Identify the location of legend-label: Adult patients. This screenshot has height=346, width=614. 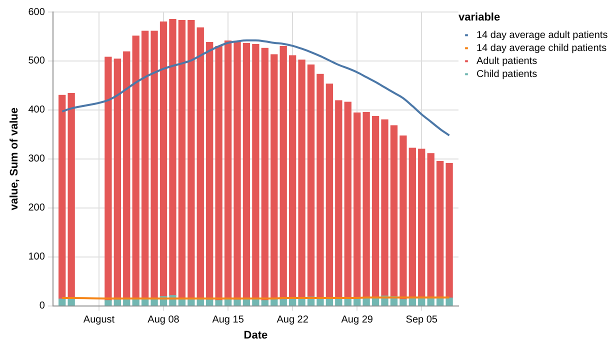
(507, 61).